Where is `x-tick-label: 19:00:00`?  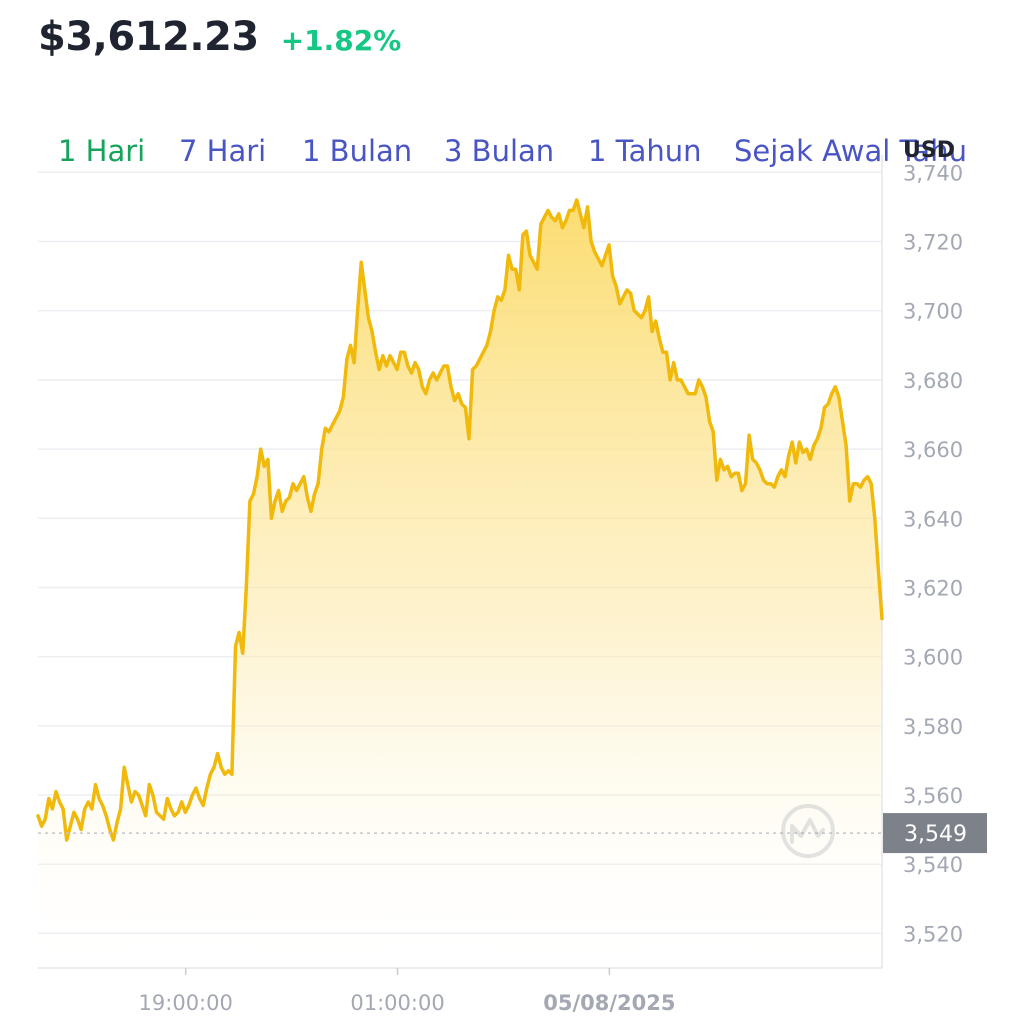 x-tick-label: 19:00:00 is located at coordinates (186, 1003).